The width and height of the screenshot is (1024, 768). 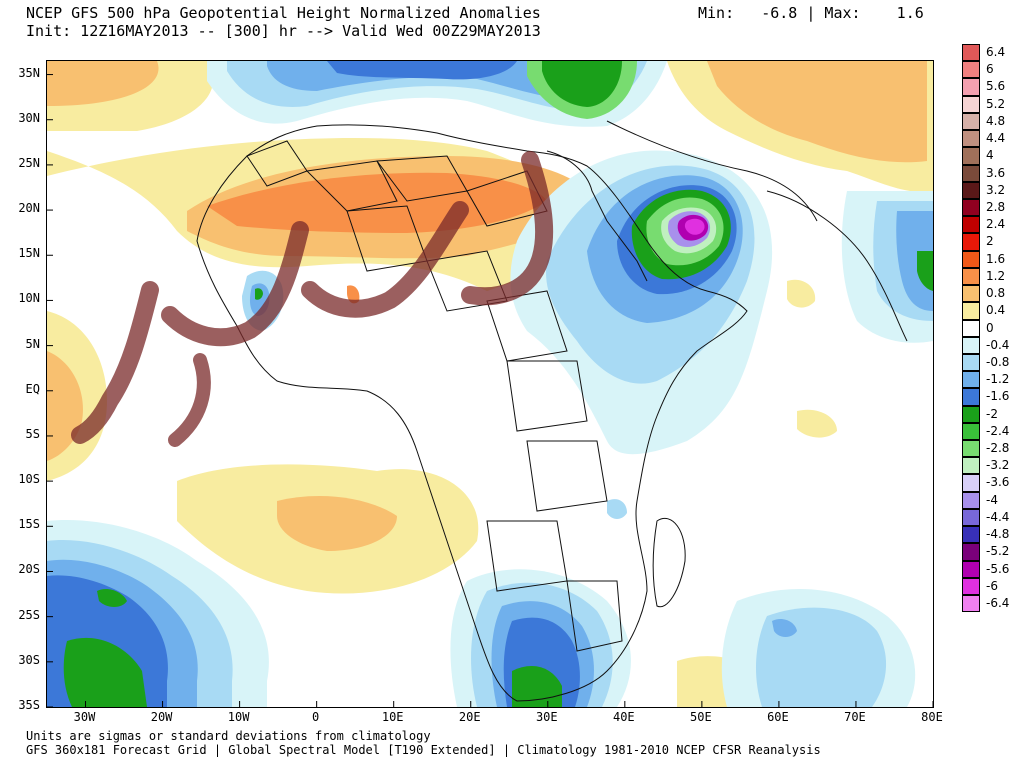 What do you see at coordinates (469, 717) in the screenshot?
I see `longitude-label: 20E` at bounding box center [469, 717].